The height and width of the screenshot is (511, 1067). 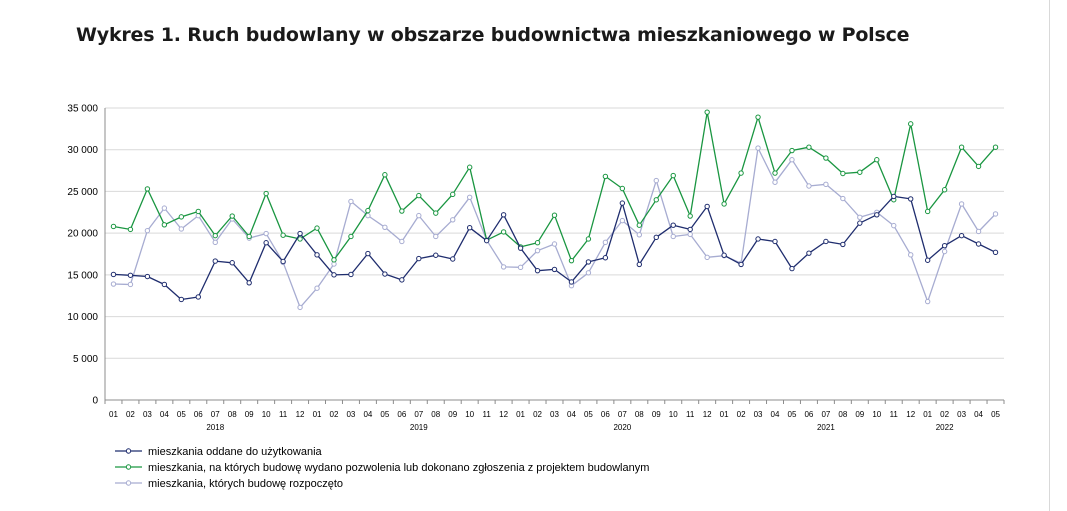 What do you see at coordinates (419, 427) in the screenshot?
I see `year-label: 2019` at bounding box center [419, 427].